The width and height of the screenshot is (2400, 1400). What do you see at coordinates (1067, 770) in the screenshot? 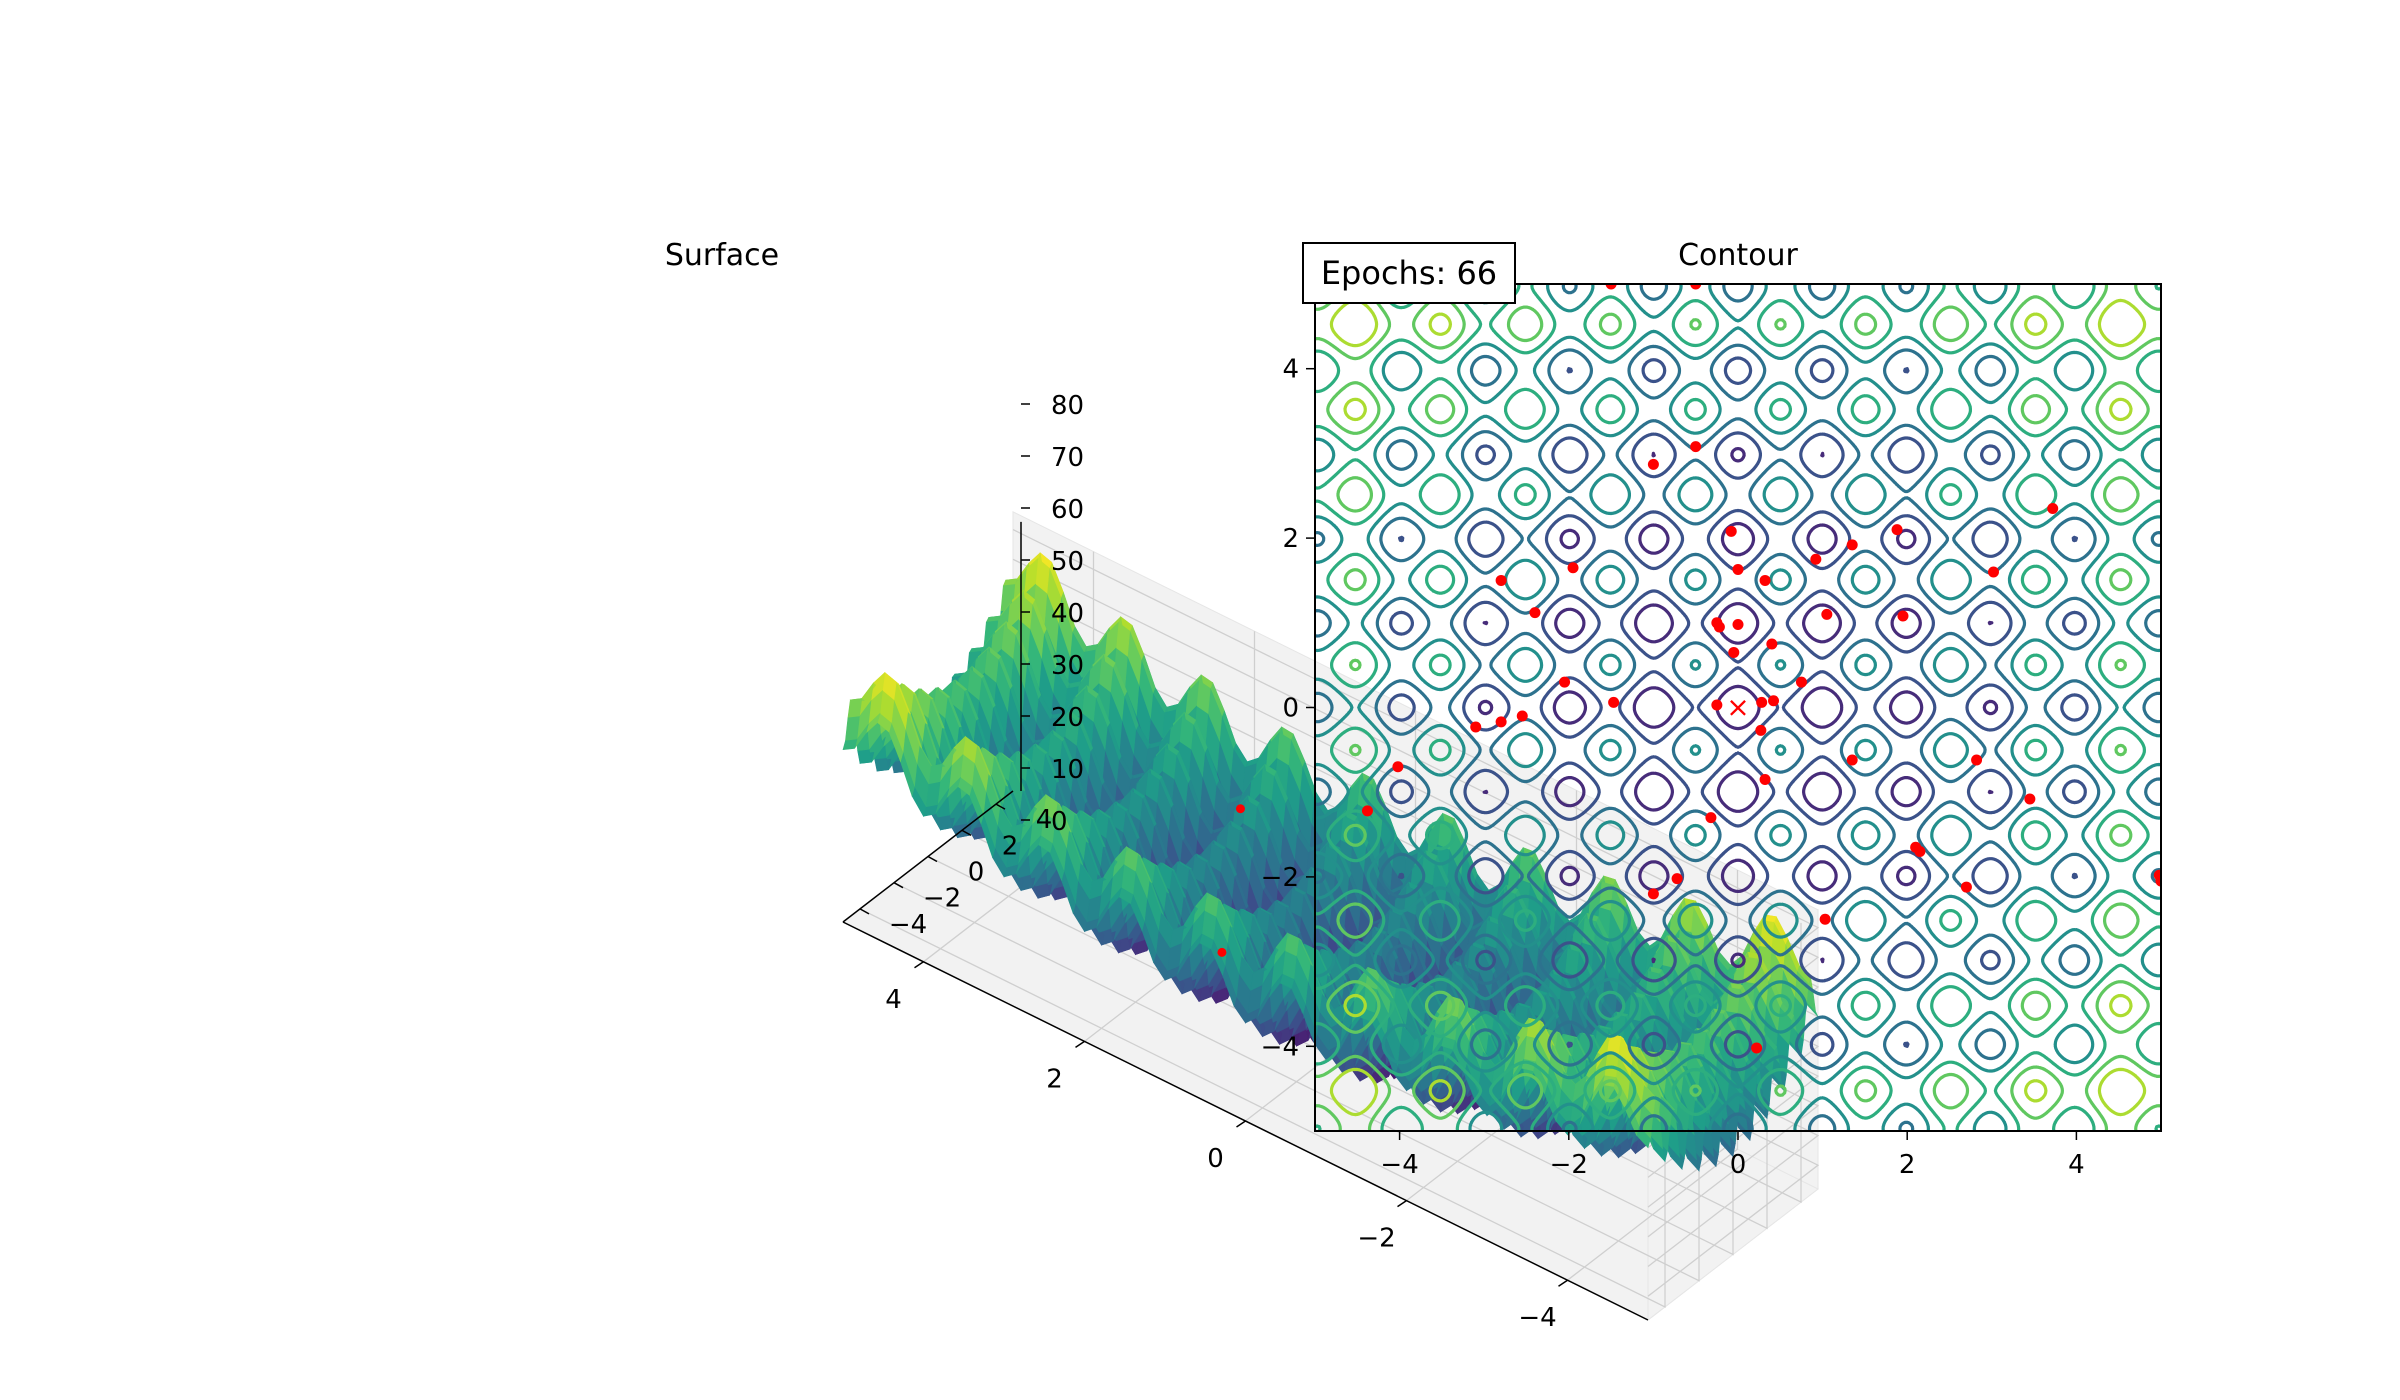
I see `surface-z-tick-label: 10` at bounding box center [1067, 770].